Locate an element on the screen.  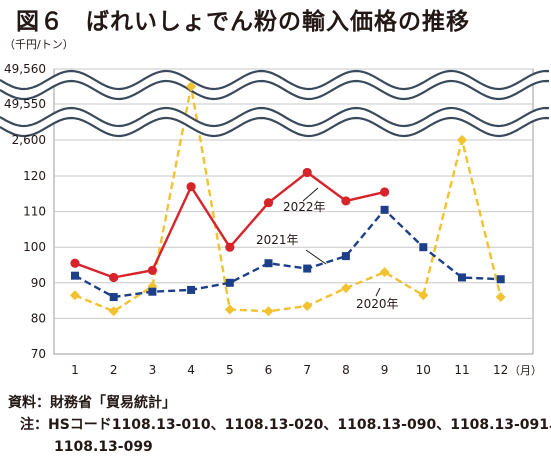
y-tick-label-70: 70 is located at coordinates (38, 354).